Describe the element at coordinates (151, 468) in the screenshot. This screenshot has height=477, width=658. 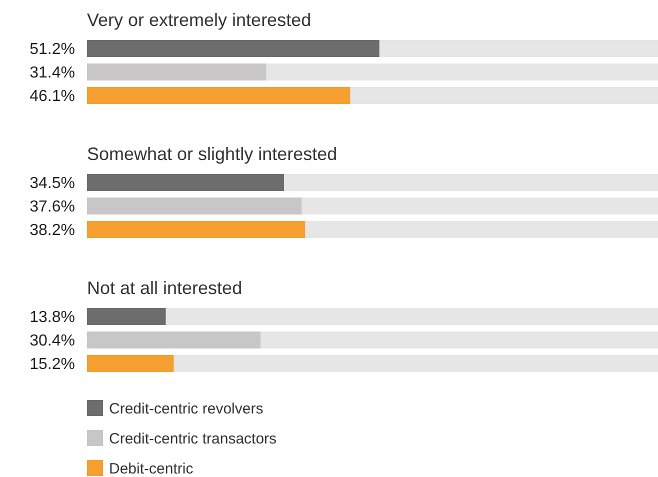
I see `legend-label: Debit-centric` at that location.